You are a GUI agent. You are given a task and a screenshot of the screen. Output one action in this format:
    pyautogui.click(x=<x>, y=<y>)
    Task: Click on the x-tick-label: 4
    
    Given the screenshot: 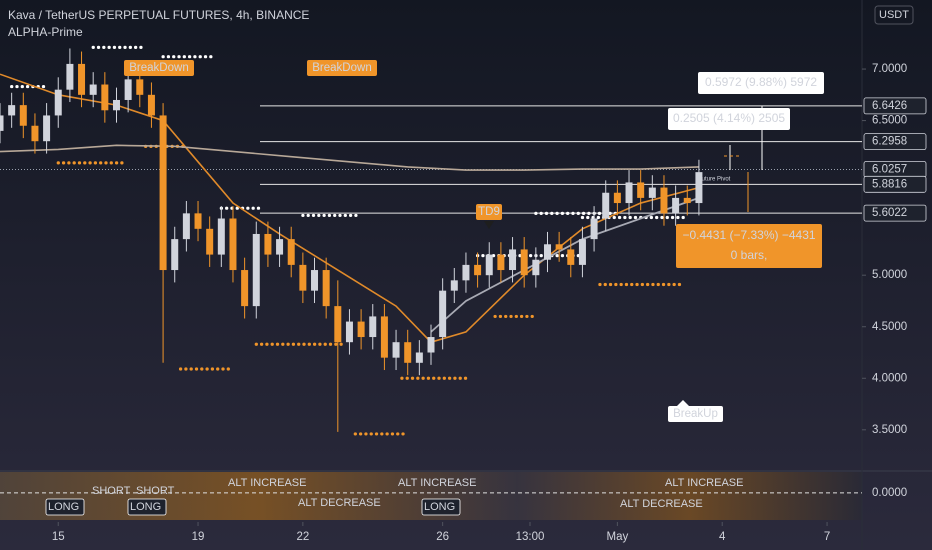 What is the action you would take?
    pyautogui.click(x=722, y=537)
    